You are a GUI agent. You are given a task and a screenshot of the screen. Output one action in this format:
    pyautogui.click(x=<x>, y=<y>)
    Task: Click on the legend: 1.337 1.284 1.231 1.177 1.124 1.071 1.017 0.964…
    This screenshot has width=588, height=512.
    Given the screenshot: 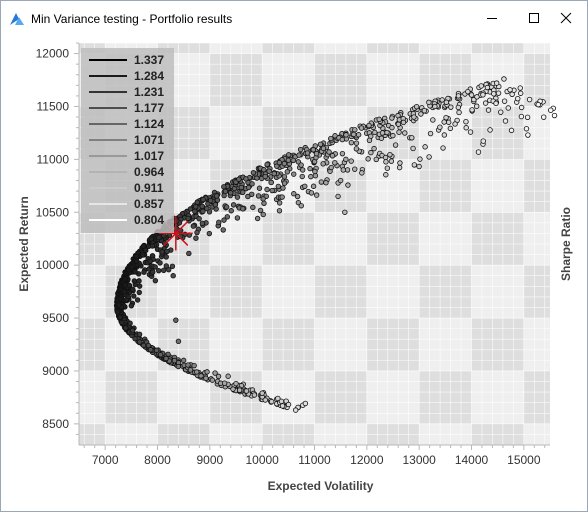 What is the action you would take?
    pyautogui.click(x=127, y=140)
    